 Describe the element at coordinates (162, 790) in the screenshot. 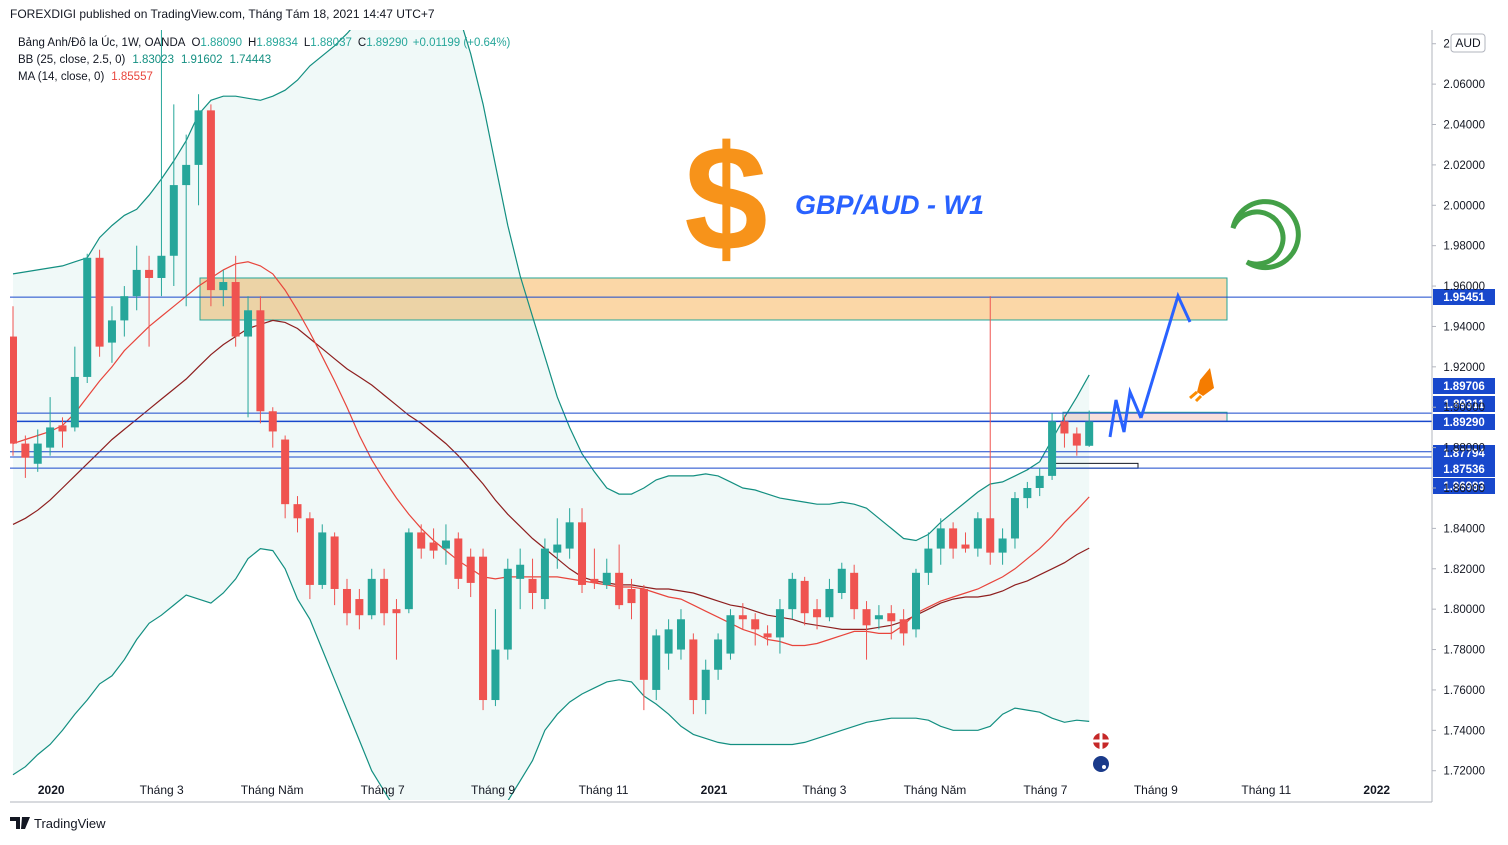

I see `x-tick-label: Tháng 3` at that location.